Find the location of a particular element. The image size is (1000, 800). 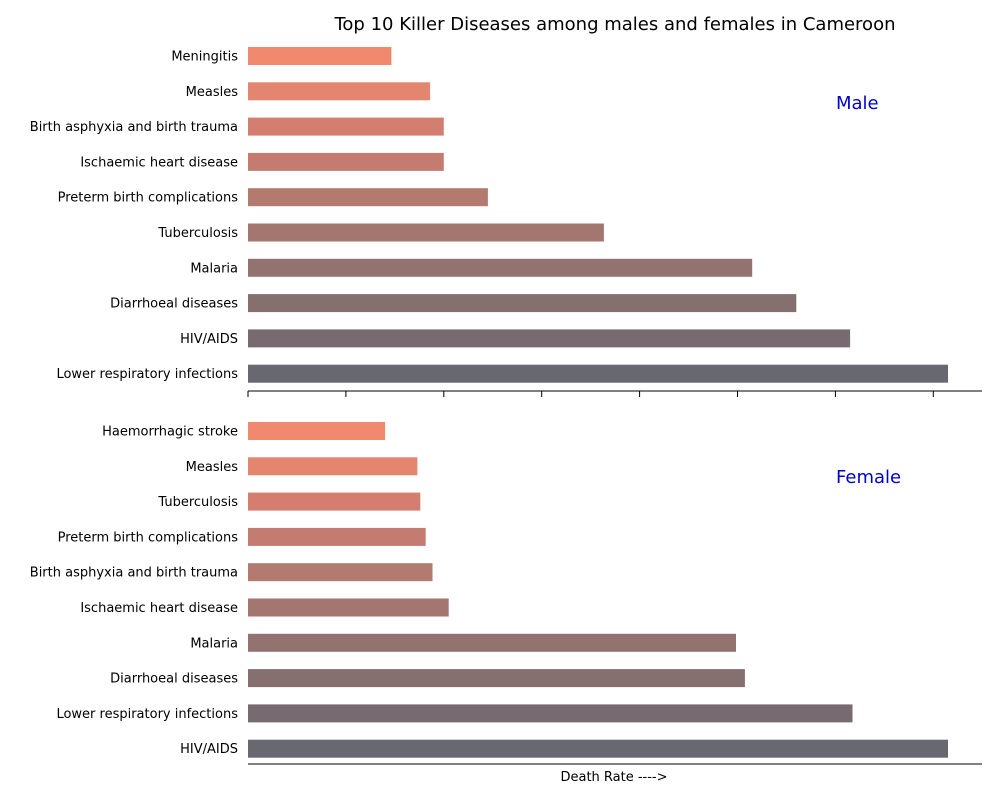

category-label-male-0: Meningitis is located at coordinates (204, 57).